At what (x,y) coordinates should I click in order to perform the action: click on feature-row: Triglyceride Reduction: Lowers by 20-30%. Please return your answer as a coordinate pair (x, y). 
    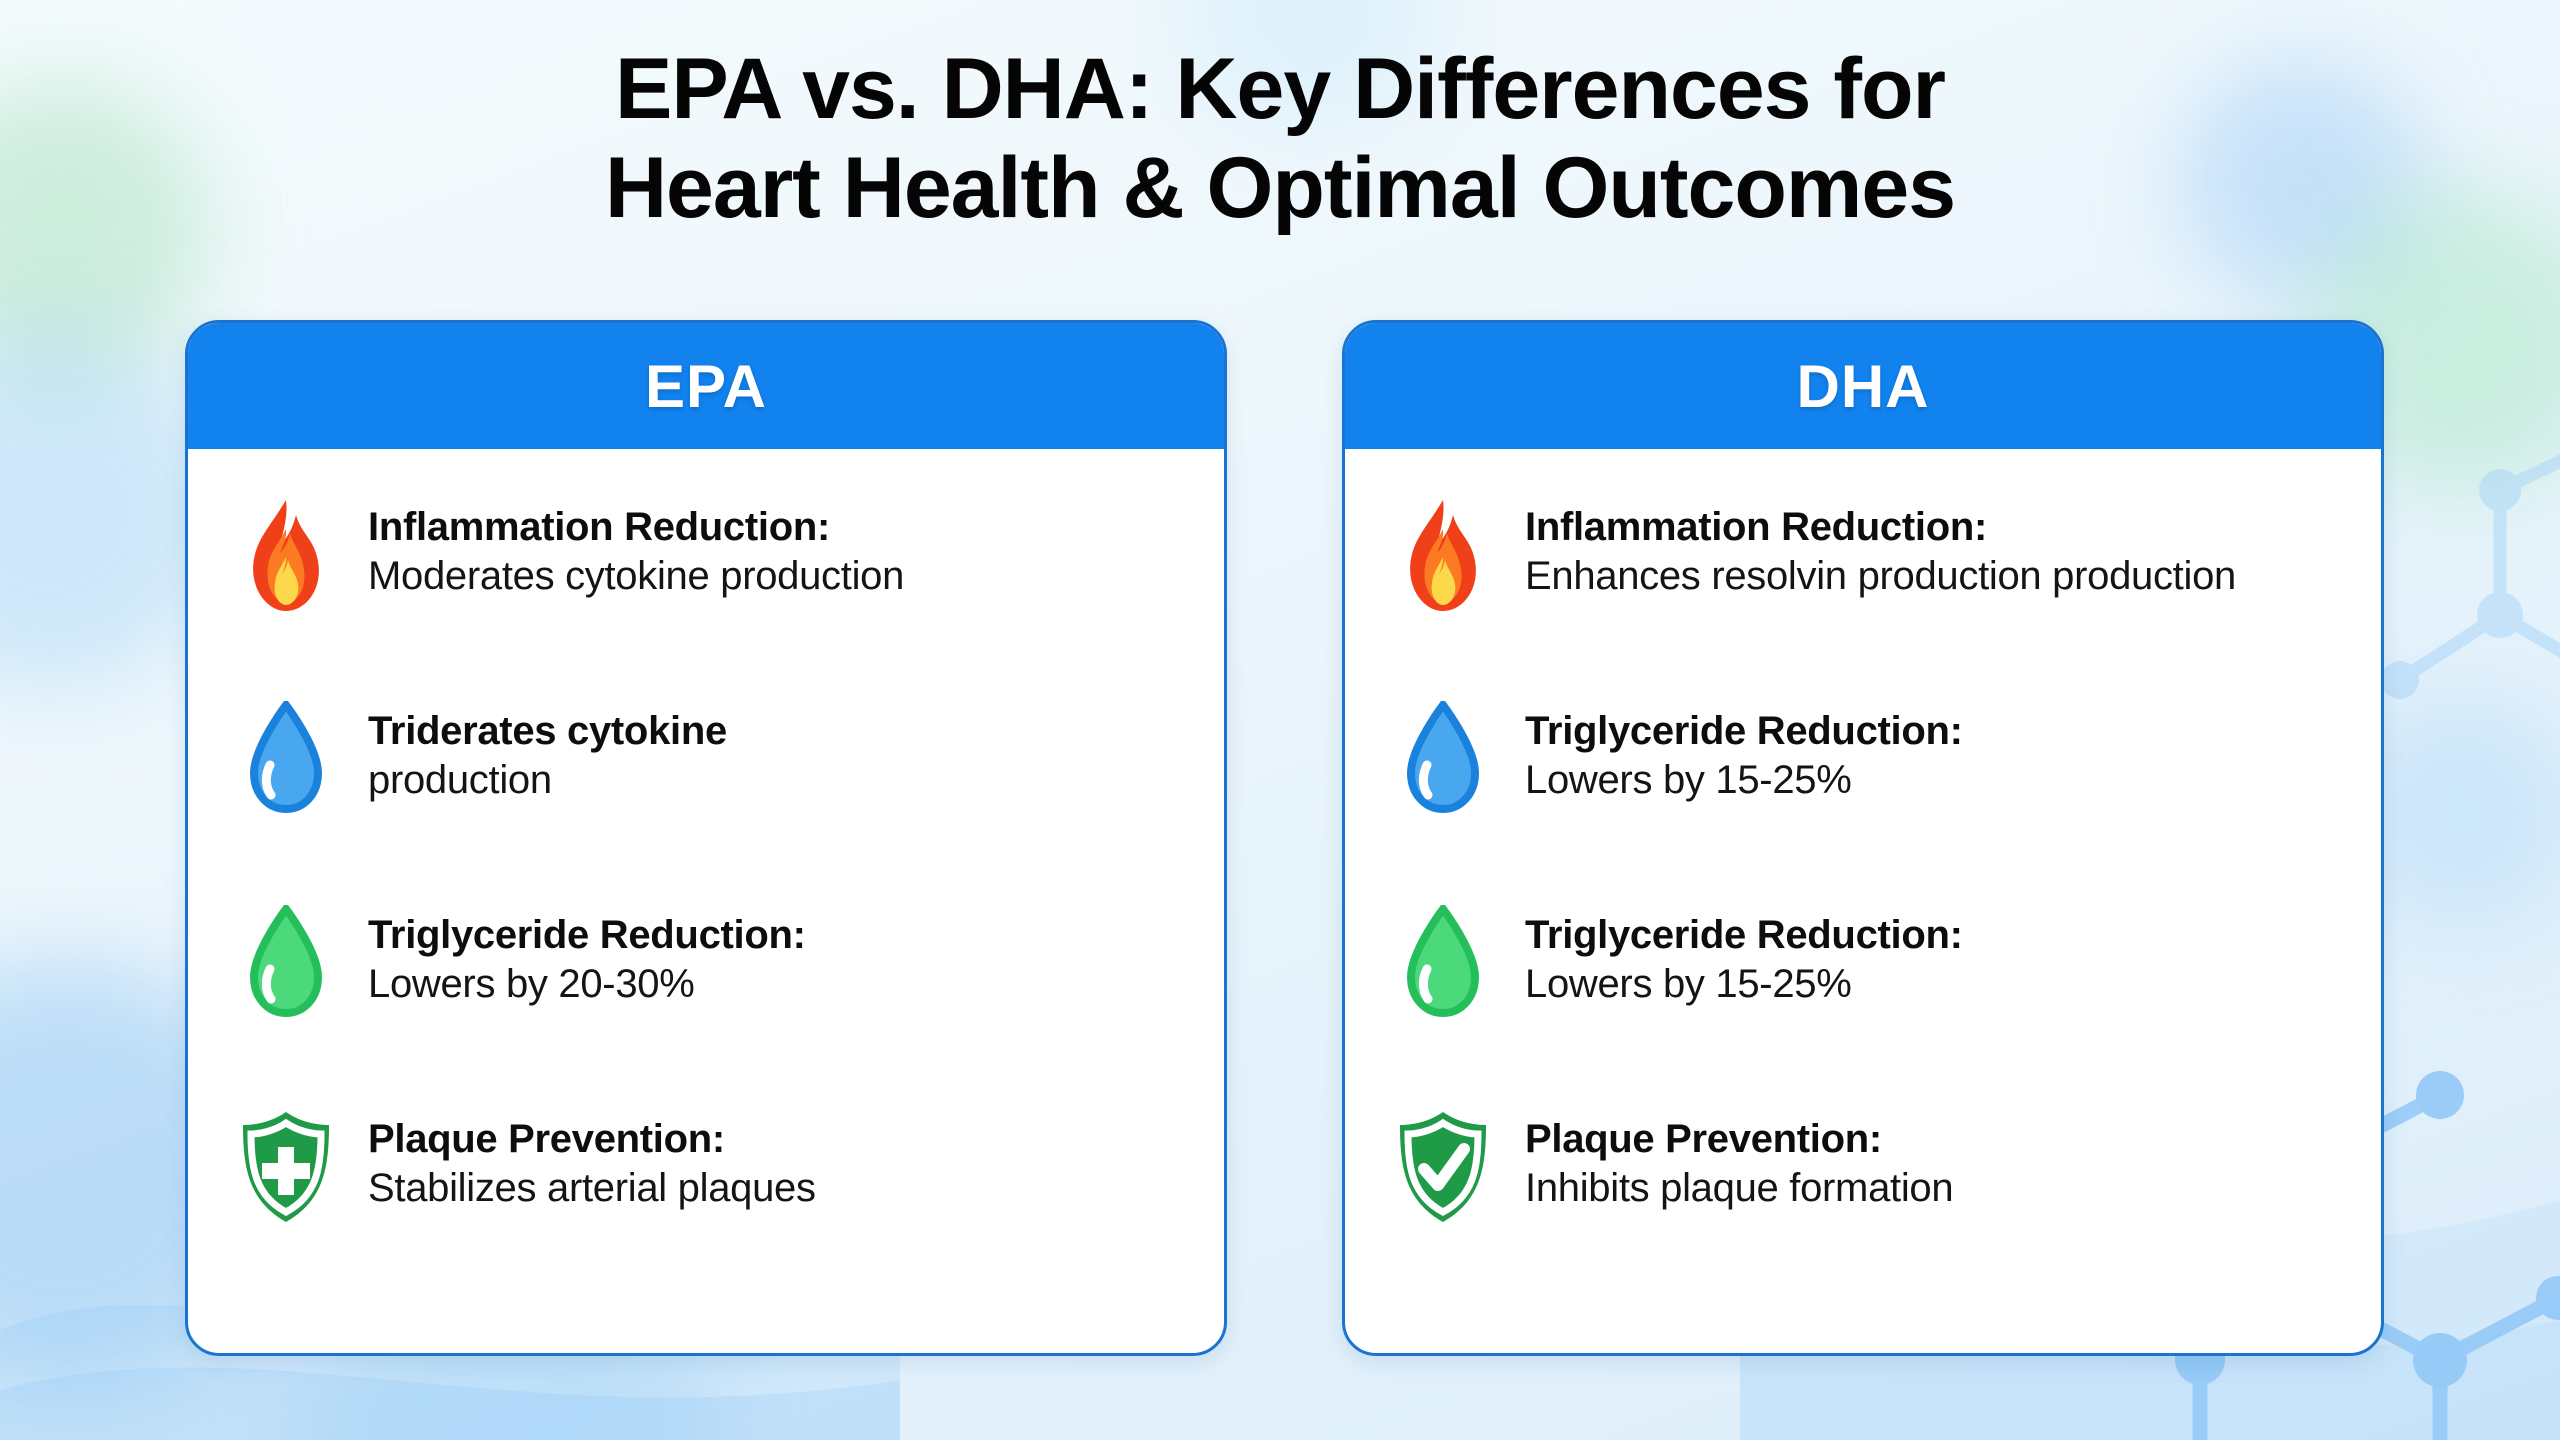
    Looking at the image, I should click on (706, 992).